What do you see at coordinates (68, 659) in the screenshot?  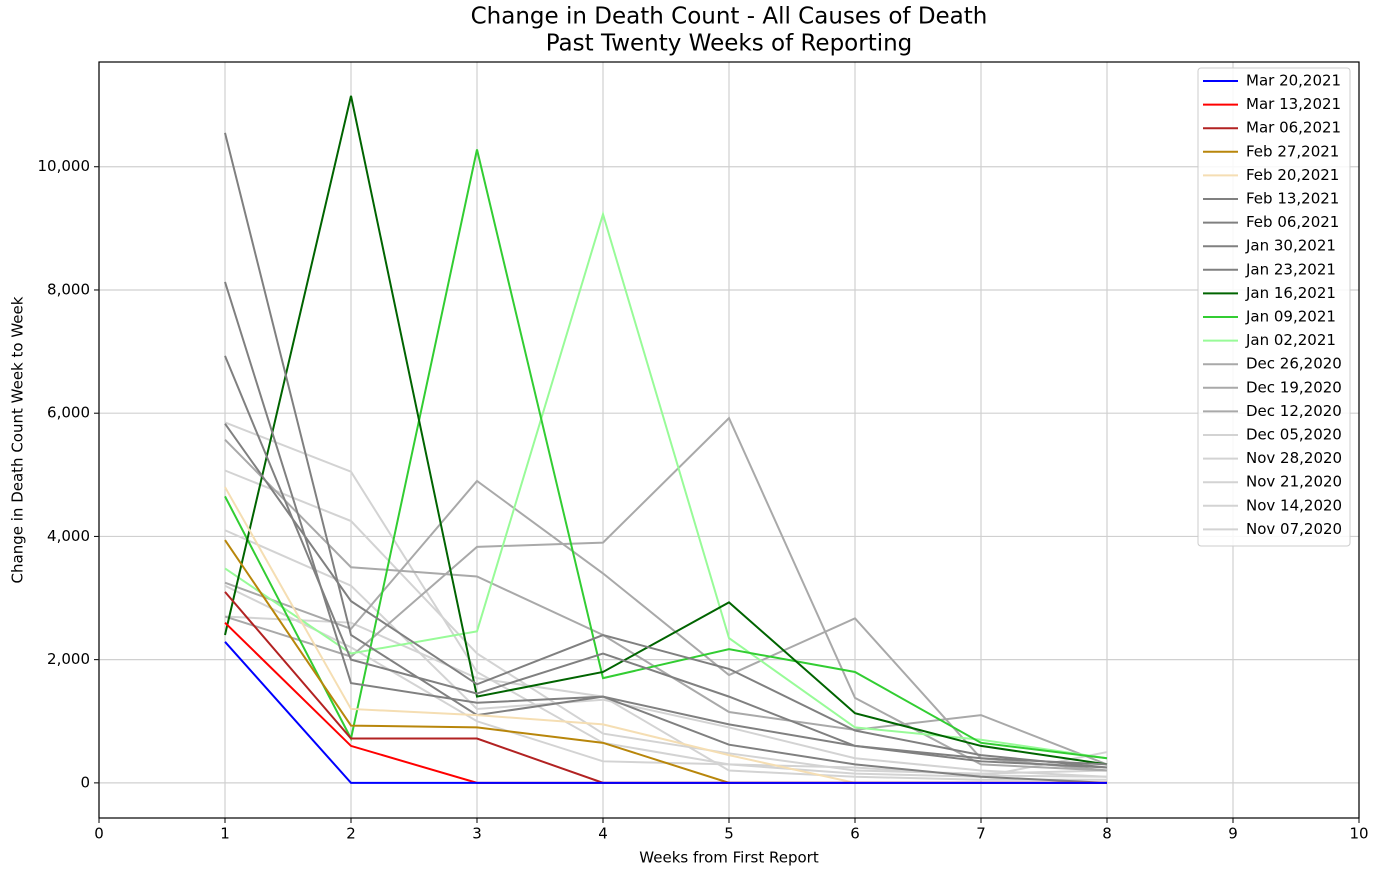 I see `y-tick-label: 2,000` at bounding box center [68, 659].